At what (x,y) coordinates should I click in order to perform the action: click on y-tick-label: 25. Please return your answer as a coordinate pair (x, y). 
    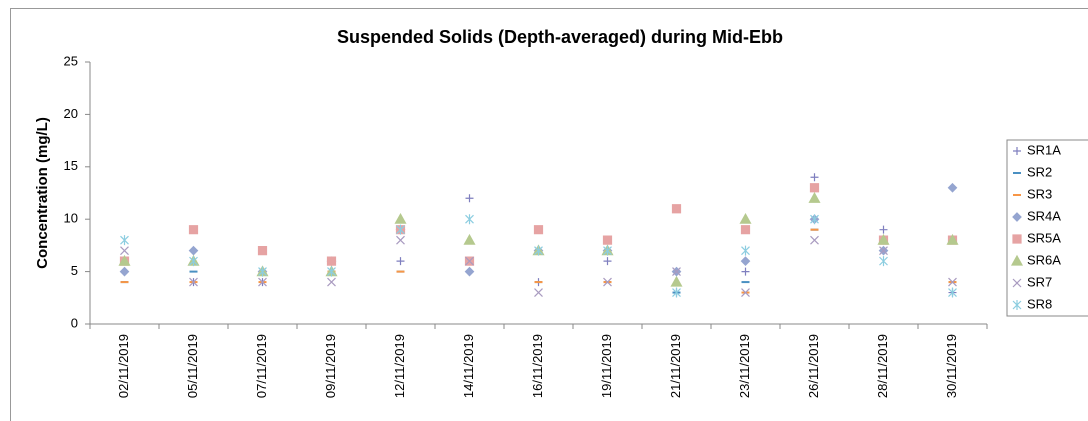
    Looking at the image, I should click on (71, 60).